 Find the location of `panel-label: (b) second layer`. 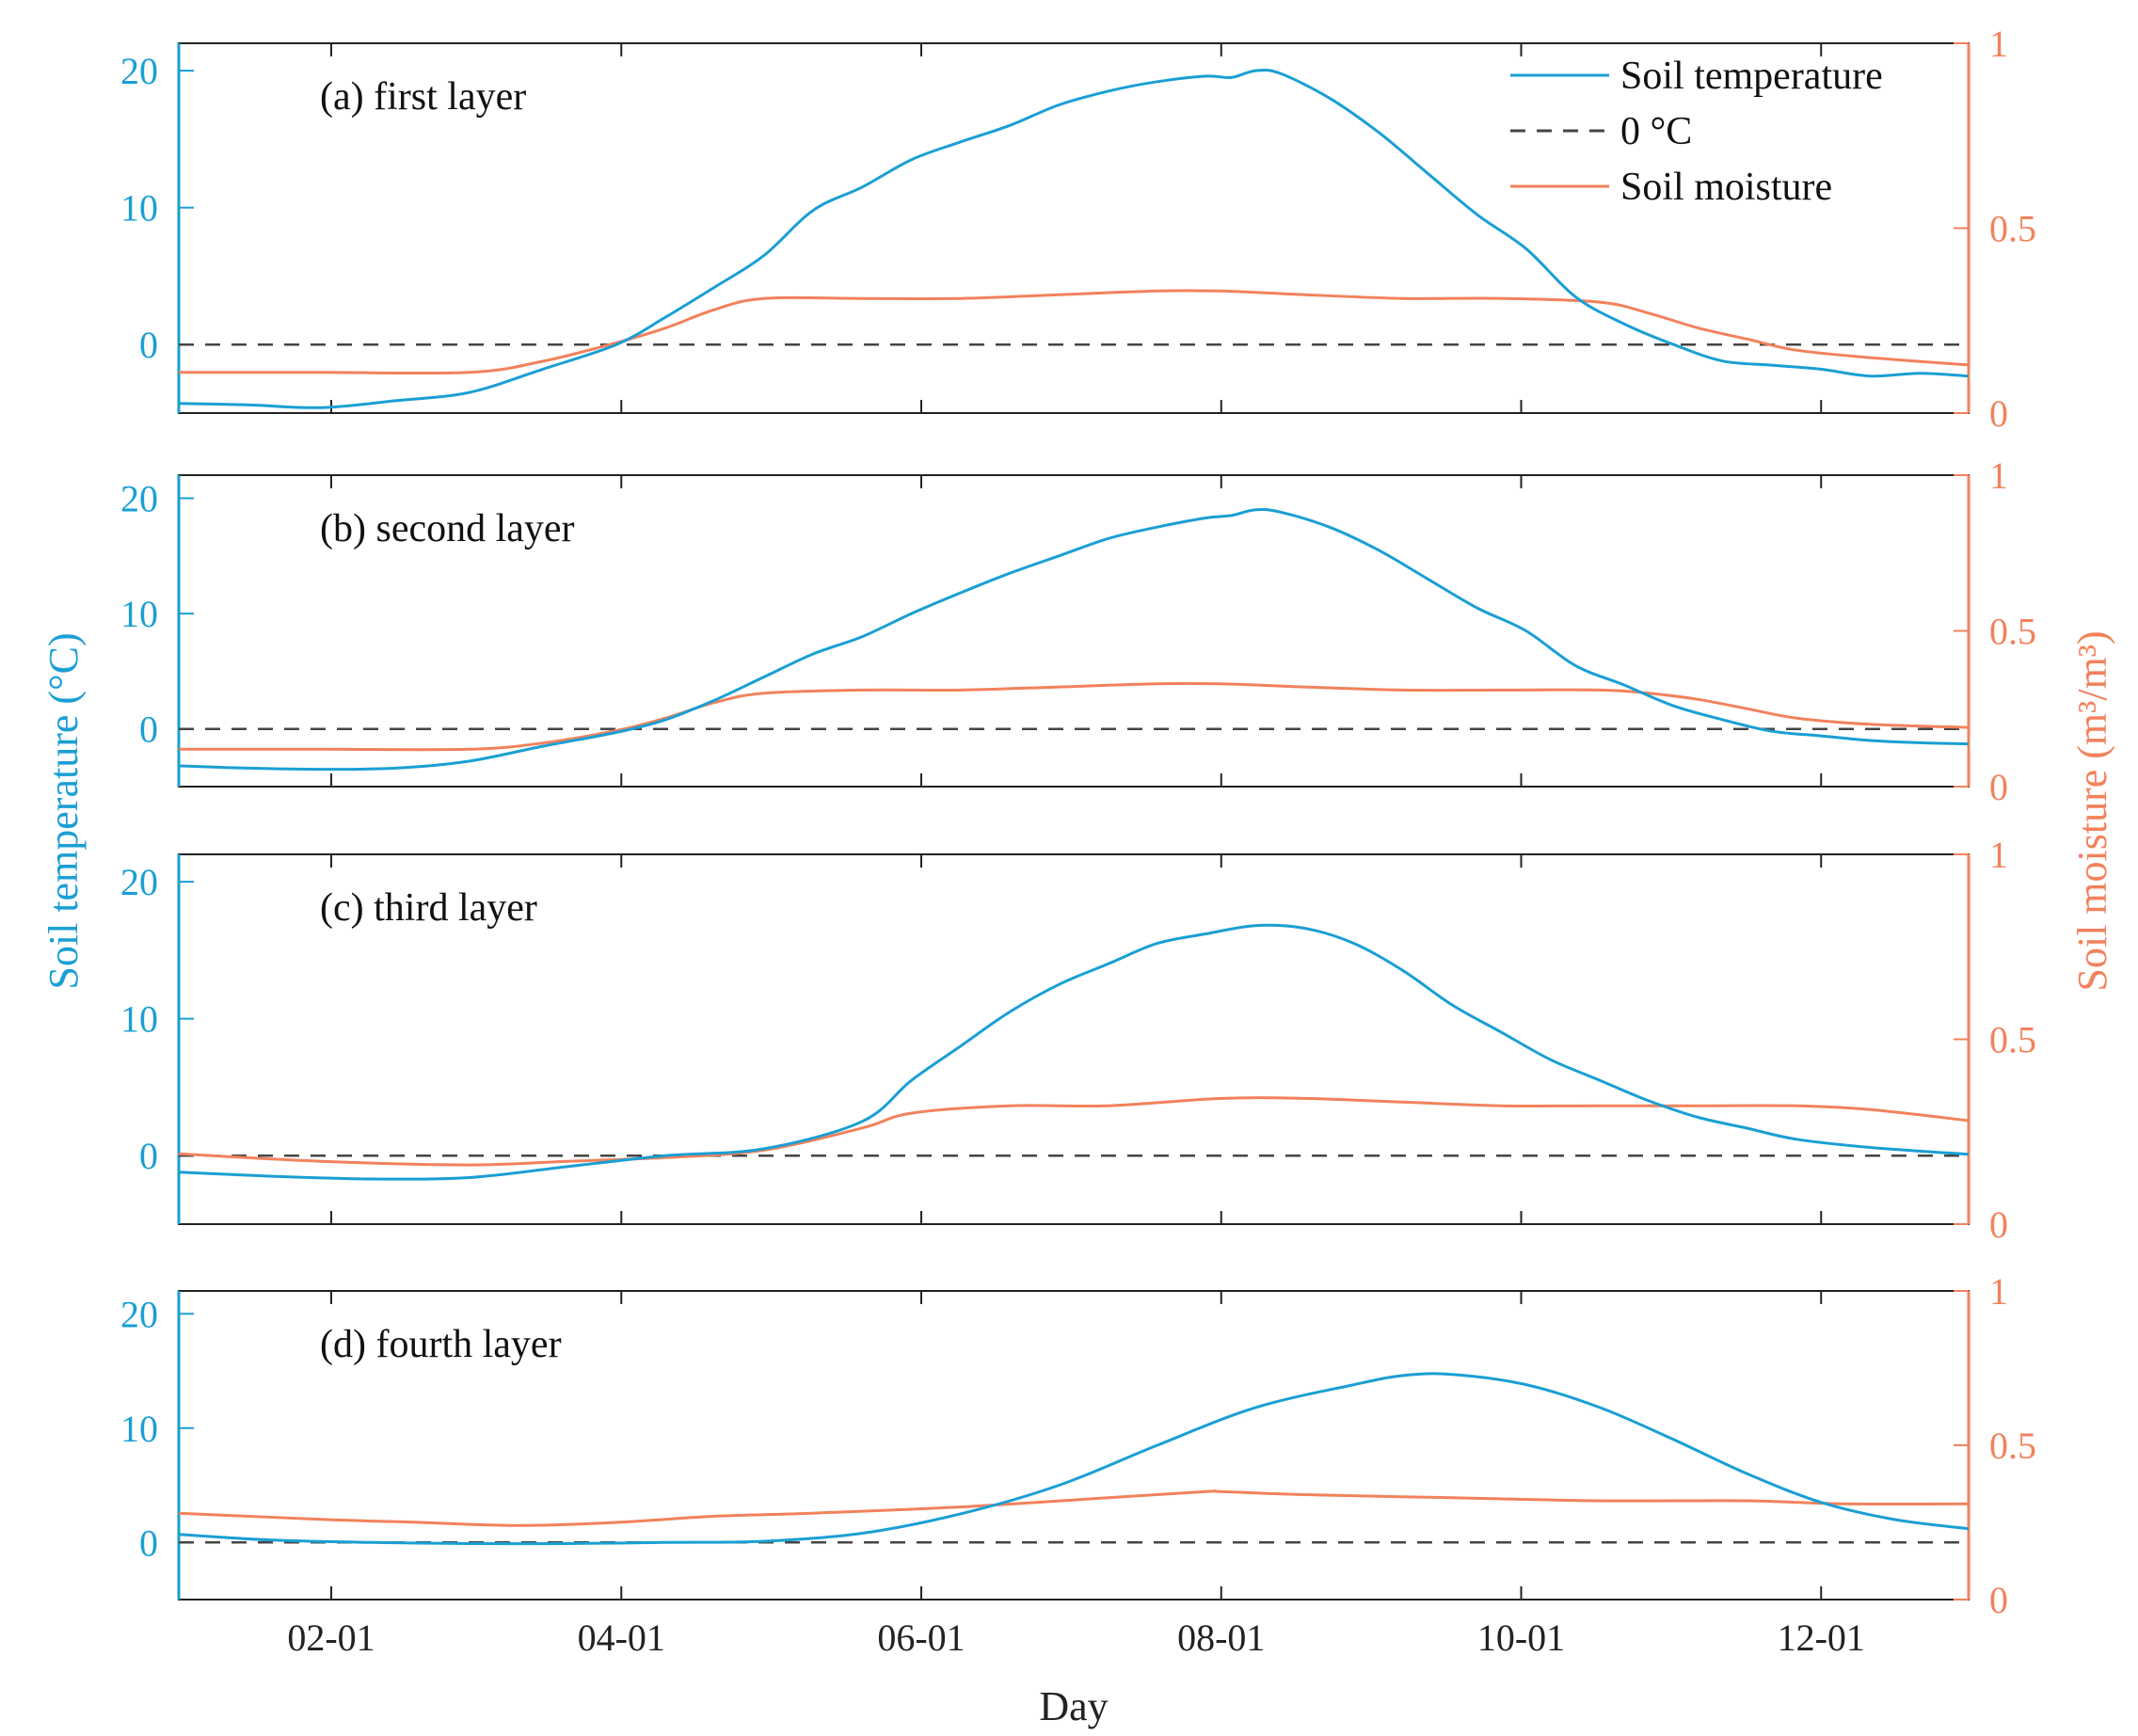

panel-label: (b) second layer is located at coordinates (448, 528).